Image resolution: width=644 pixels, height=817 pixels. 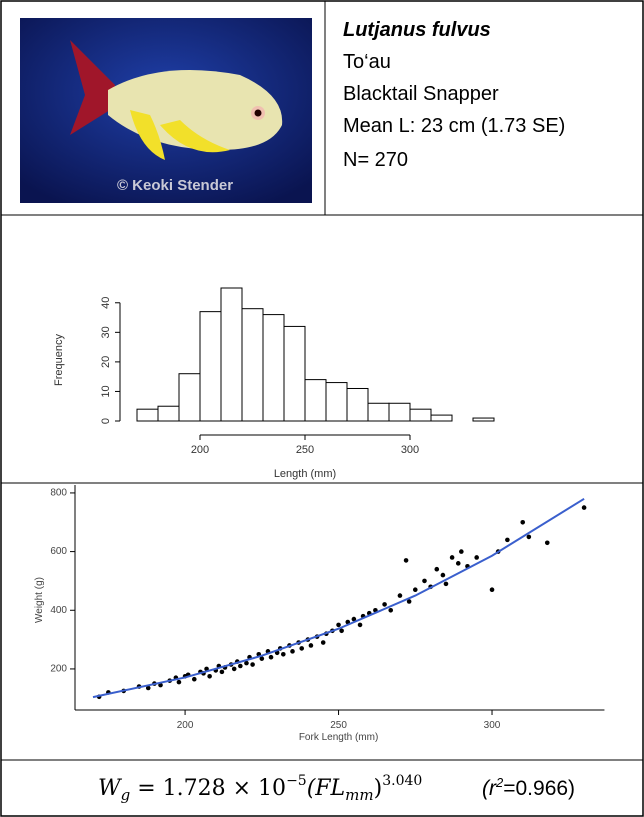 I want to click on formula-part: =0.966), so click(x=539, y=788).